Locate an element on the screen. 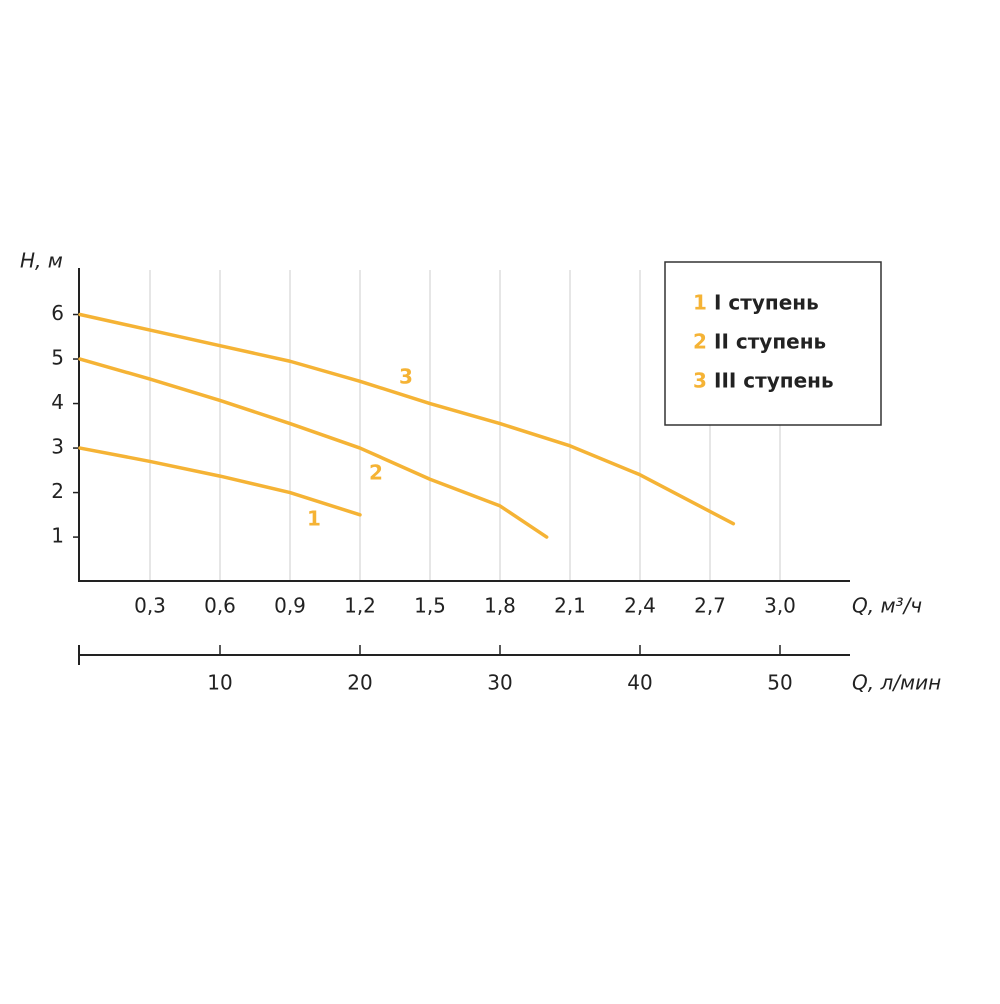  curve-label: 3 is located at coordinates (406, 377).